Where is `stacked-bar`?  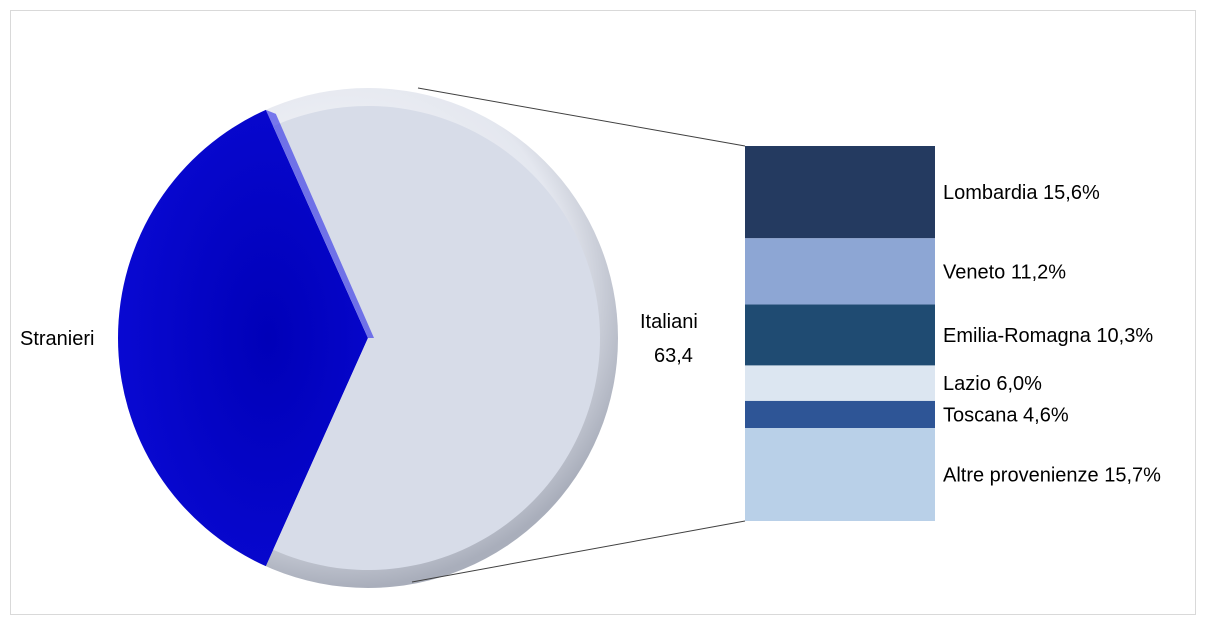
stacked-bar is located at coordinates (840, 333).